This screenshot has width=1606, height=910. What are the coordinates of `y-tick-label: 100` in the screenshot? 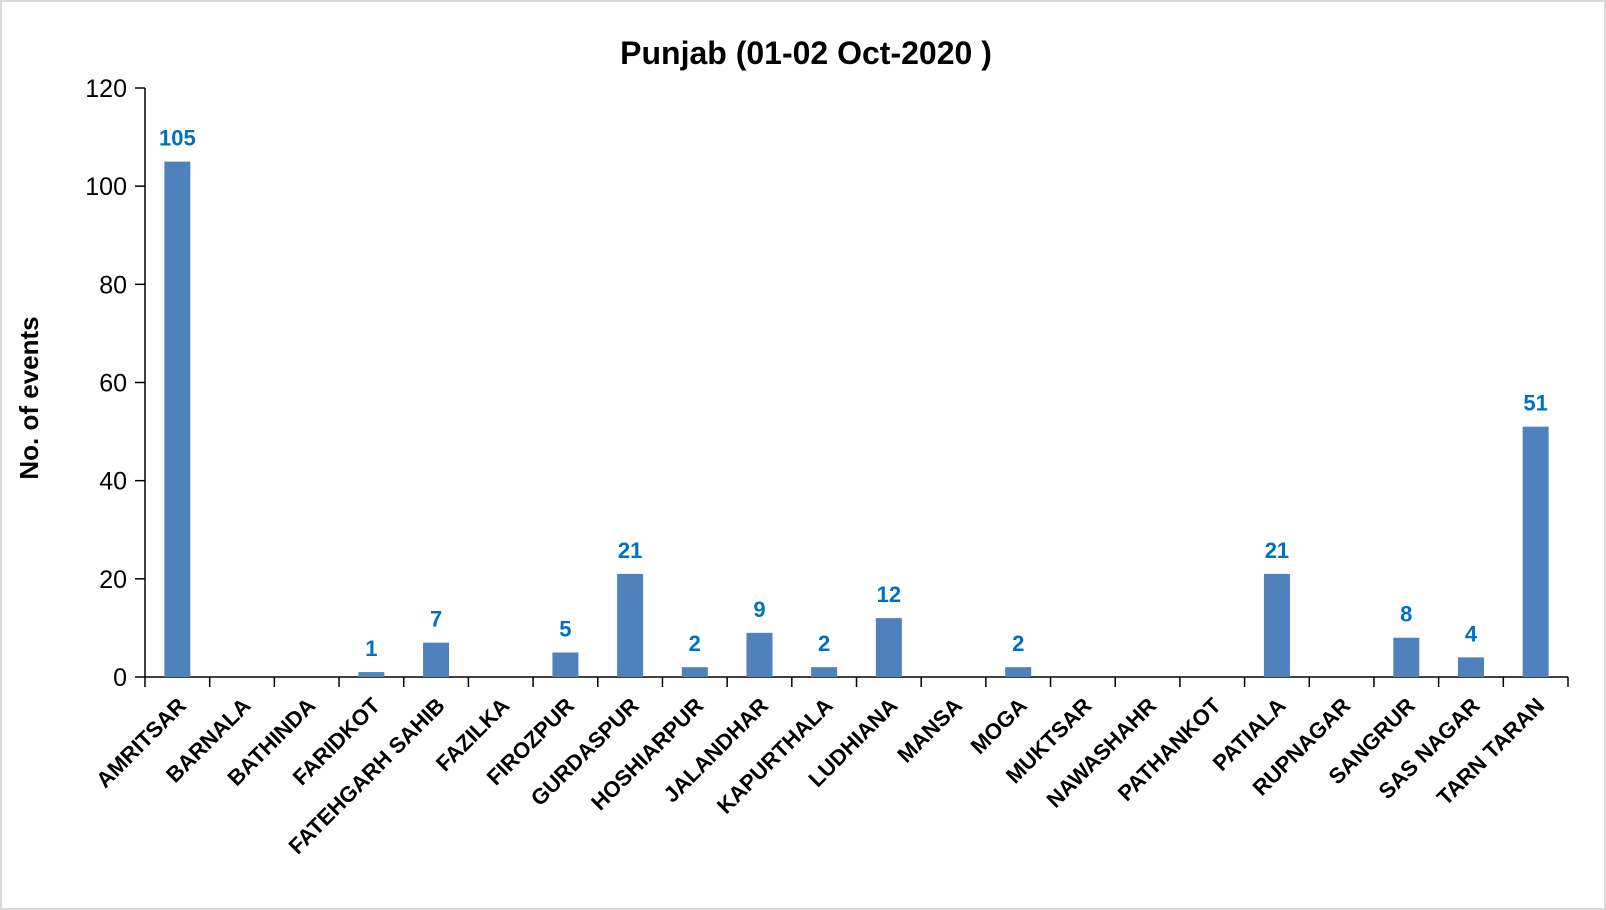 It's located at (106, 187).